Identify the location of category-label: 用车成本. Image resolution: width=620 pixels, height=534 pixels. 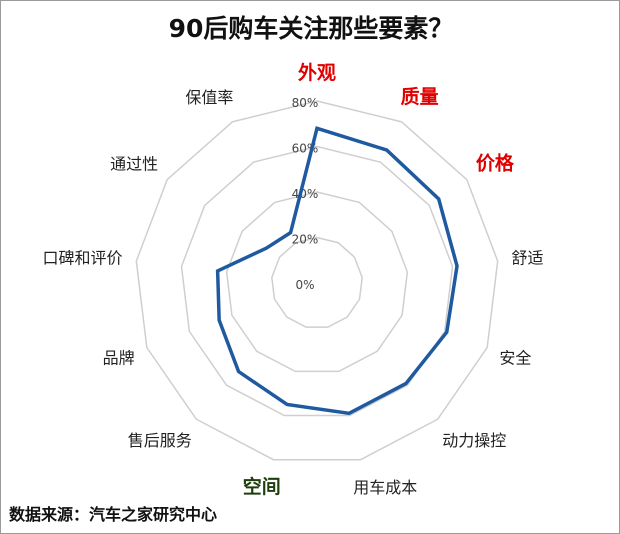
(385, 487).